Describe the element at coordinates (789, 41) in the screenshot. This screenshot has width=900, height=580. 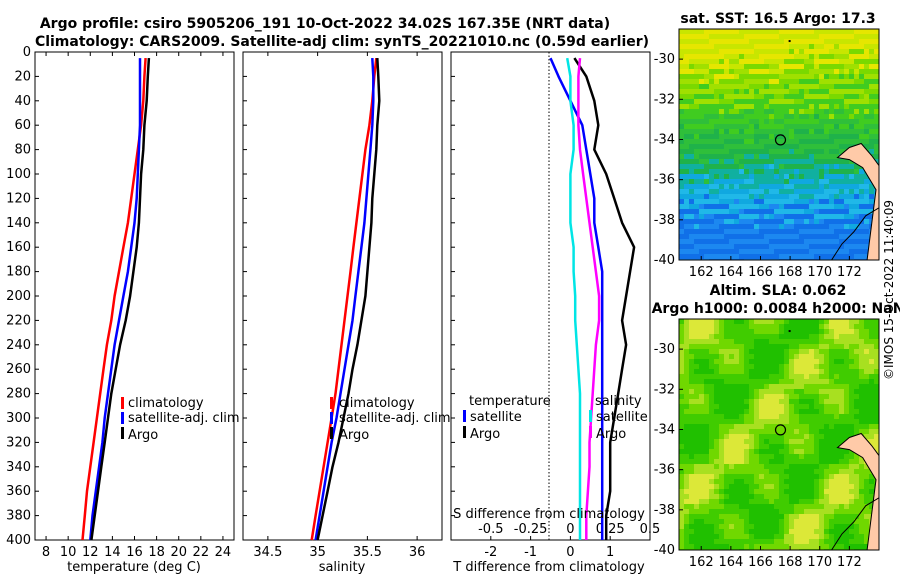
I see `norfolk-island` at that location.